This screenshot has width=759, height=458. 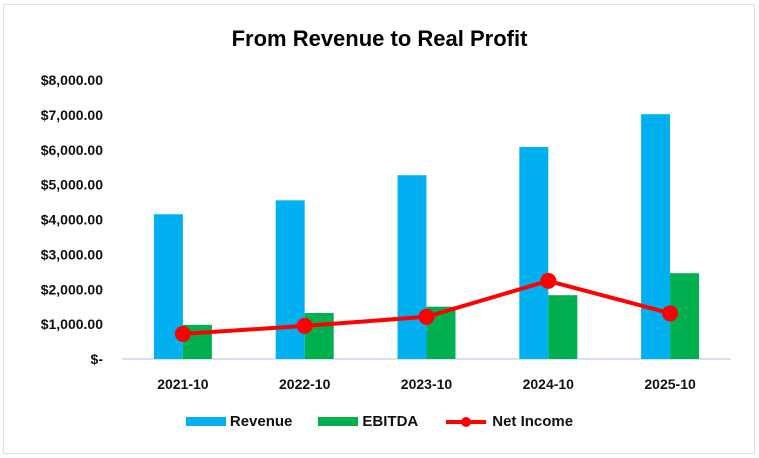 What do you see at coordinates (390, 421) in the screenshot?
I see `legend-label-ebitda: EBITDA` at bounding box center [390, 421].